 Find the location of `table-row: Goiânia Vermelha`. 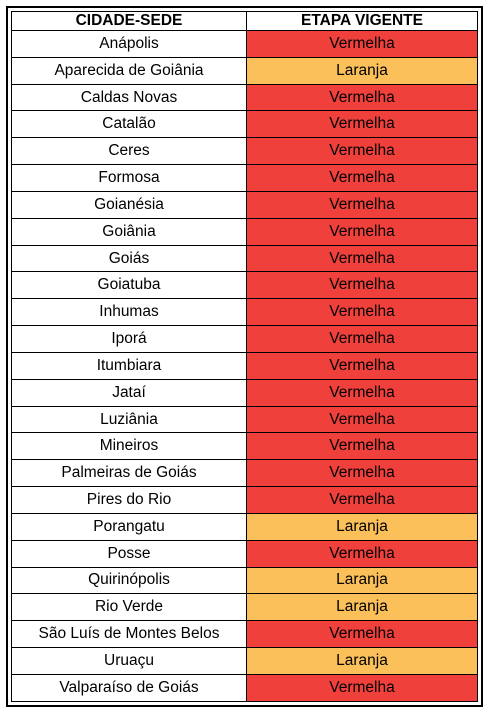

table-row: Goiânia Vermelha is located at coordinates (244, 231).